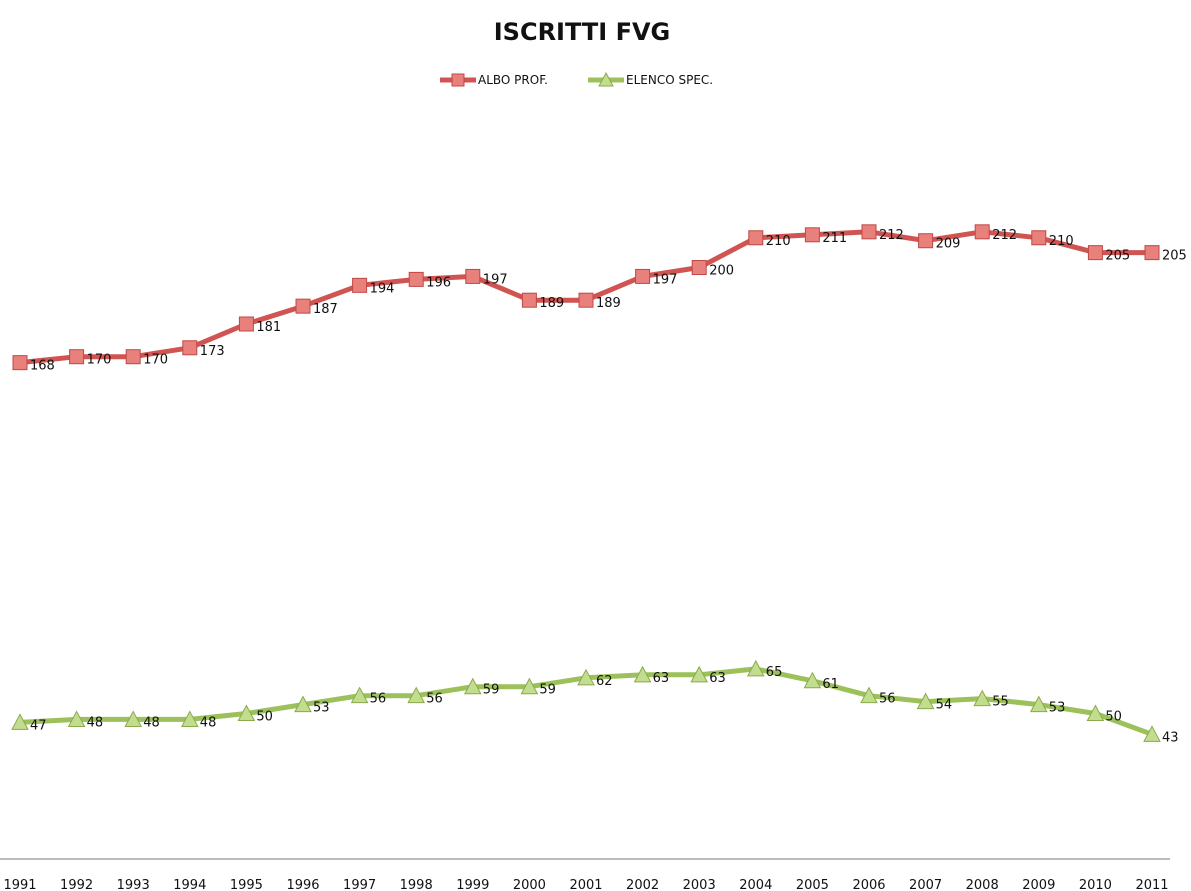 This screenshot has height=891, width=1191. What do you see at coordinates (416, 695) in the screenshot?
I see `point-elenco-1998` at bounding box center [416, 695].